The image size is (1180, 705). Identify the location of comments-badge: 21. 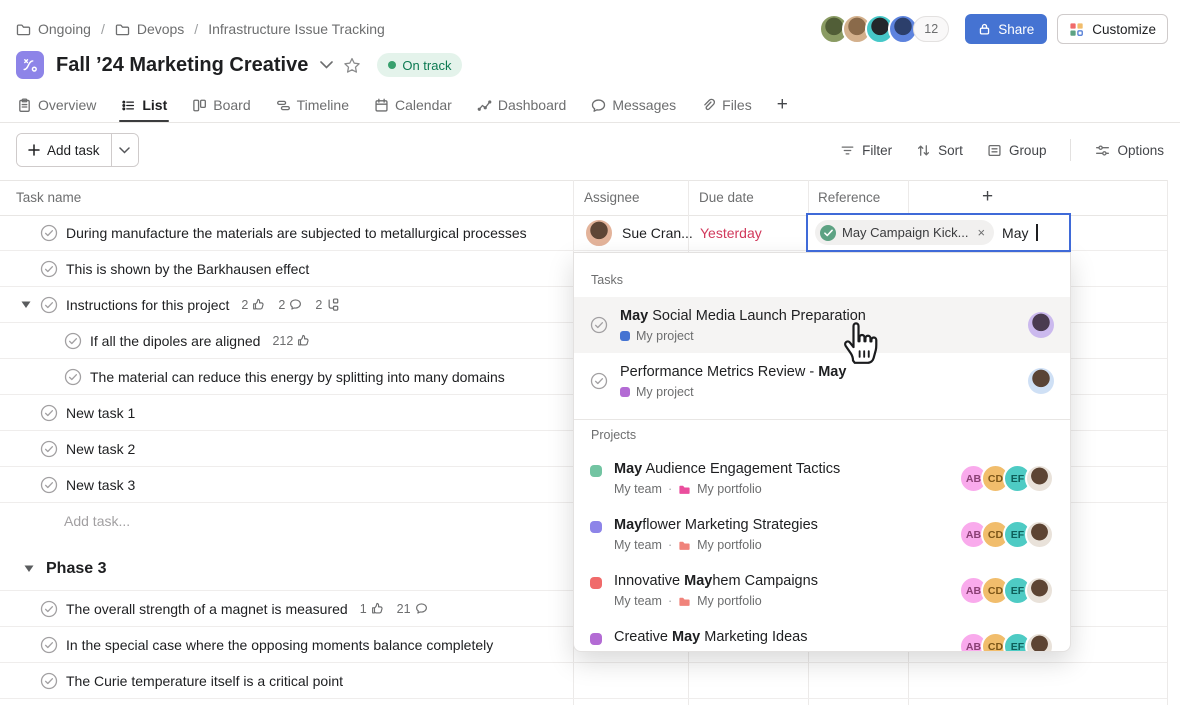
(412, 609).